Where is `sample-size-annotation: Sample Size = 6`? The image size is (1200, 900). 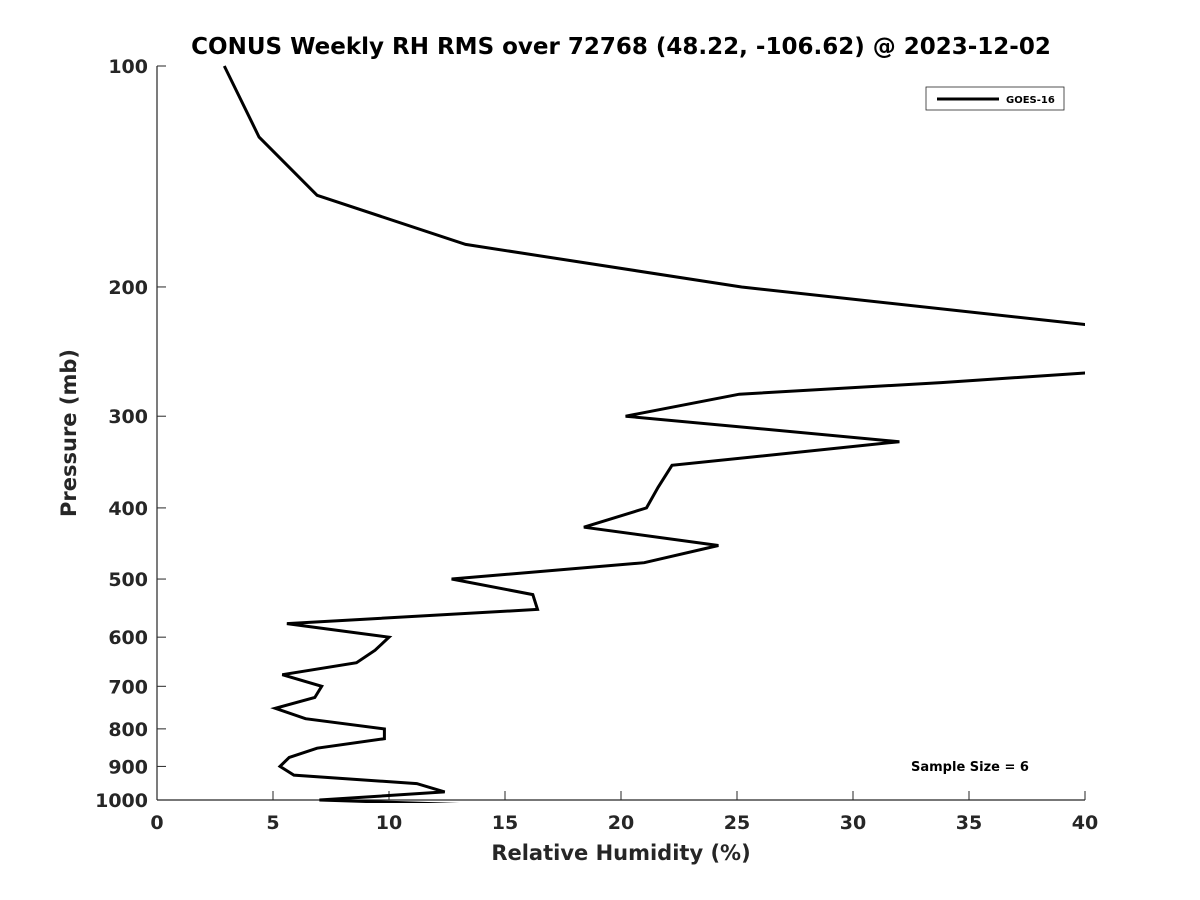 sample-size-annotation: Sample Size = 6 is located at coordinates (970, 767).